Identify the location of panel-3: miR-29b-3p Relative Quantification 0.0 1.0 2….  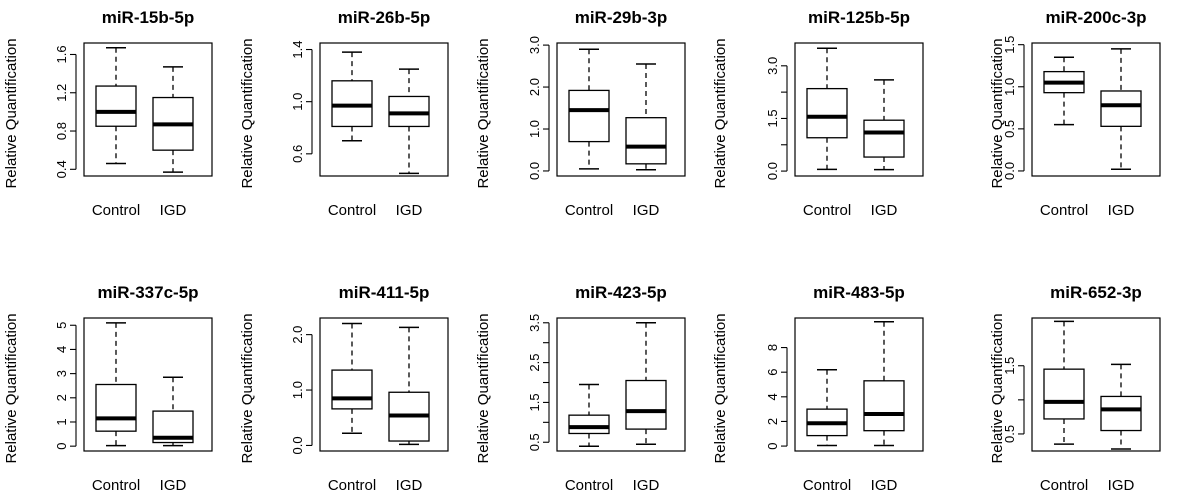
(580, 113).